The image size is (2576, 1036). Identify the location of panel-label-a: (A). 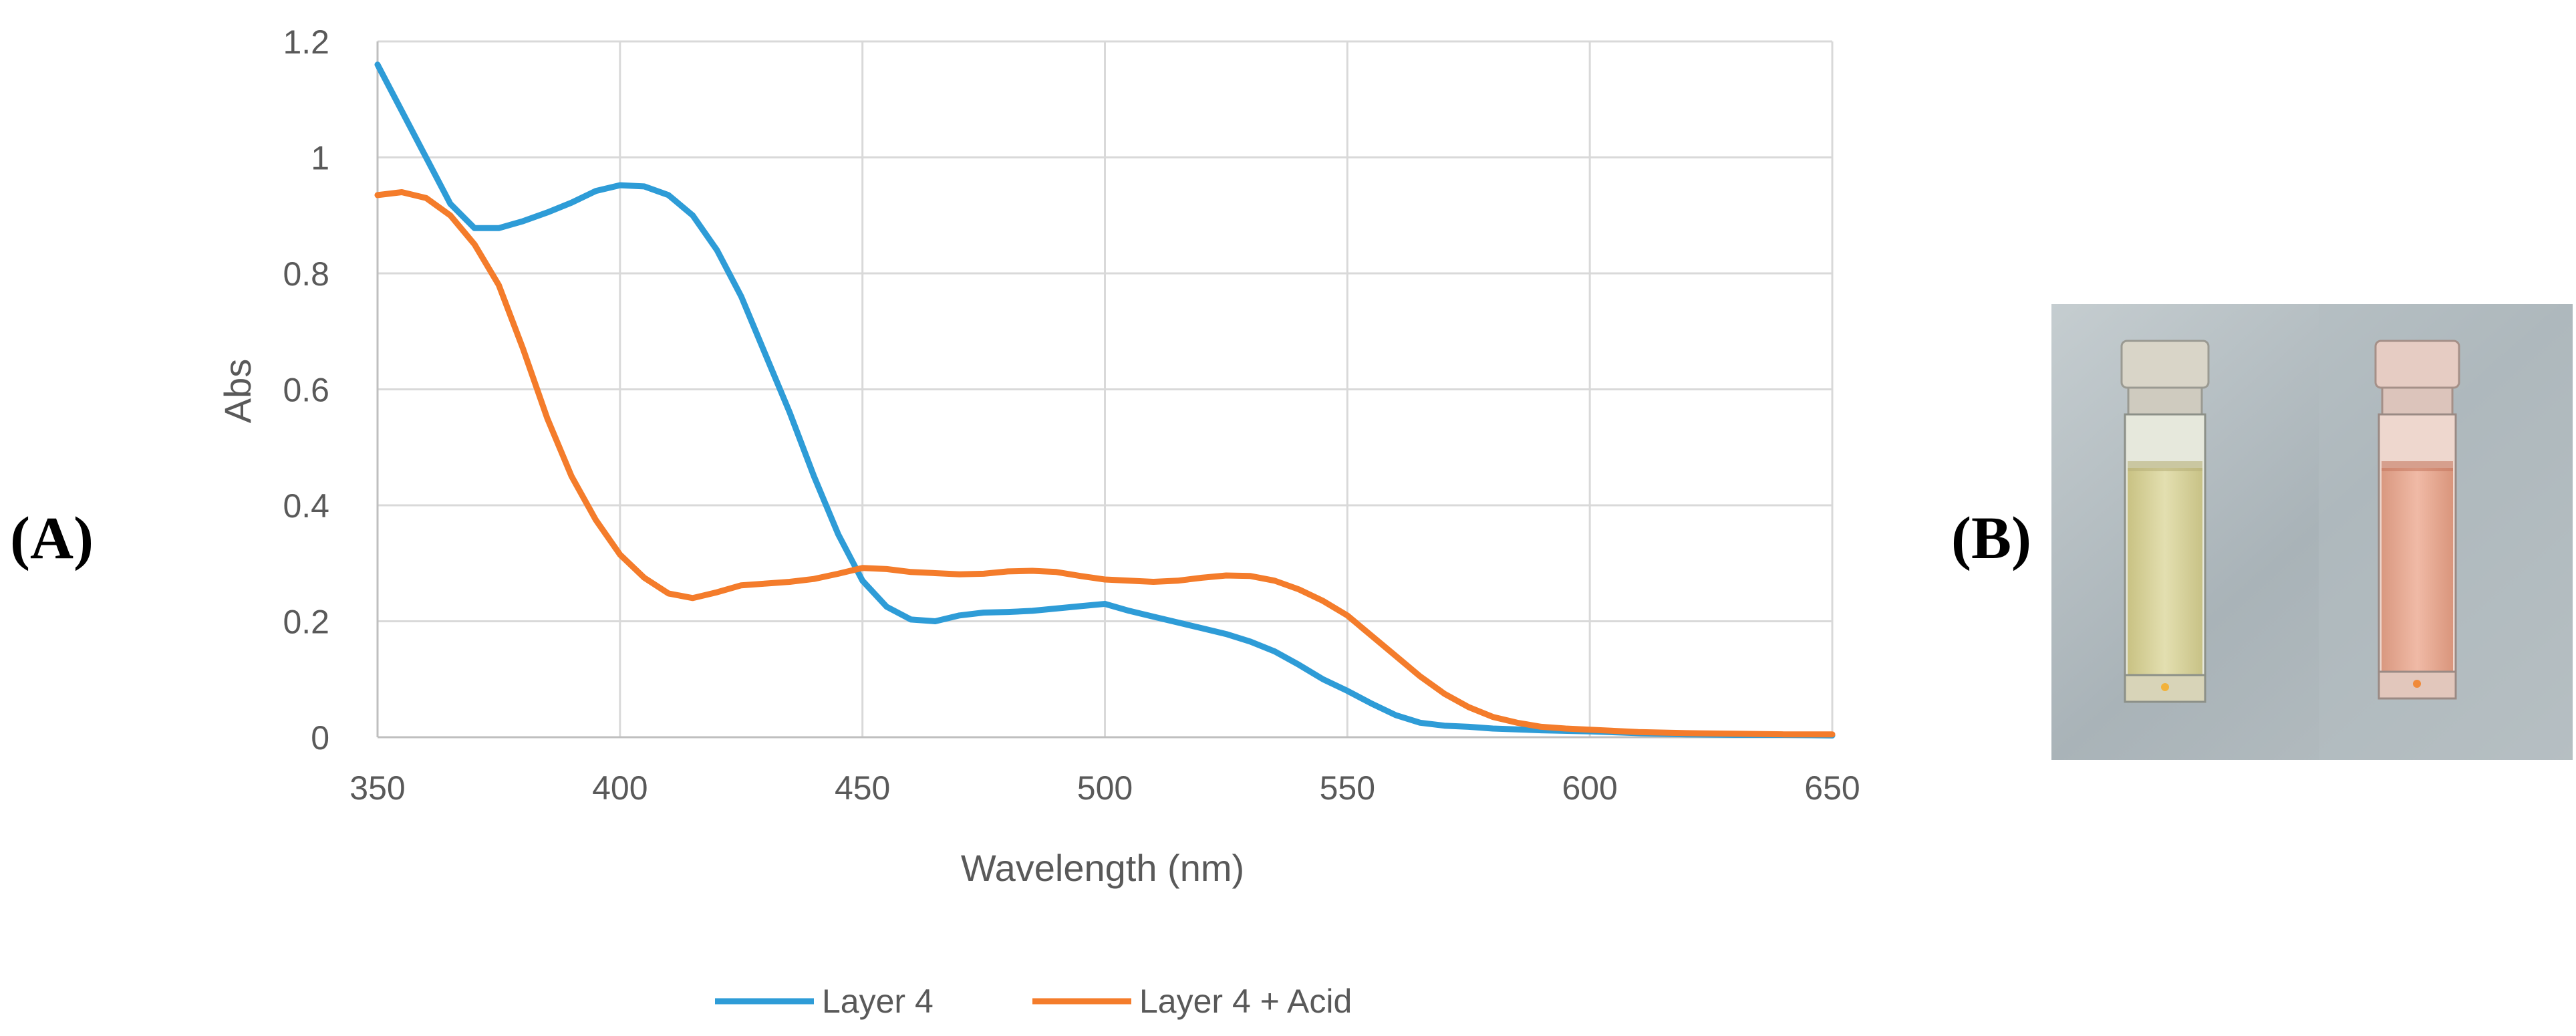
(52, 538).